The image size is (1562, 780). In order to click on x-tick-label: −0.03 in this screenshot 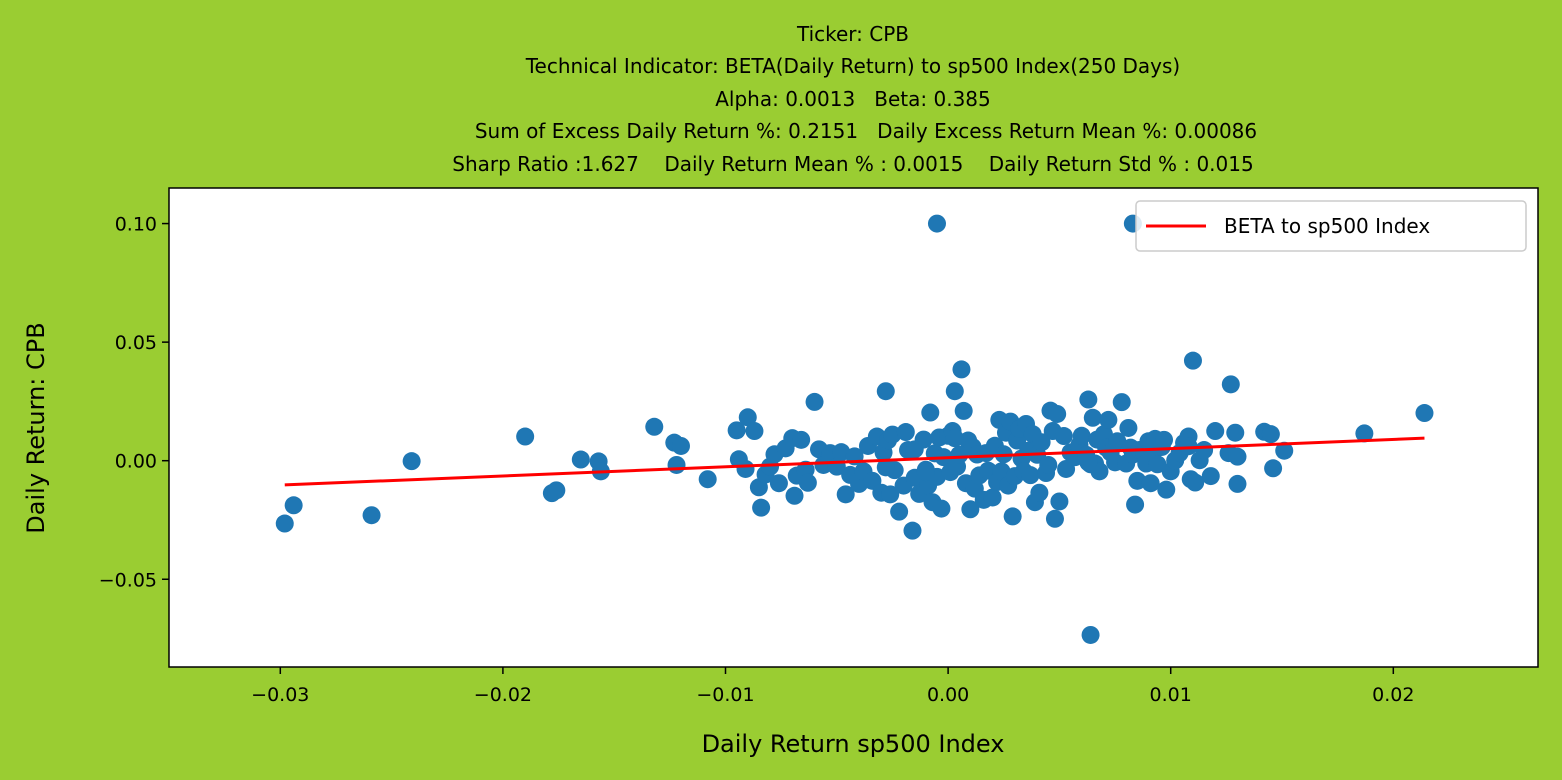, I will do `click(280, 695)`.